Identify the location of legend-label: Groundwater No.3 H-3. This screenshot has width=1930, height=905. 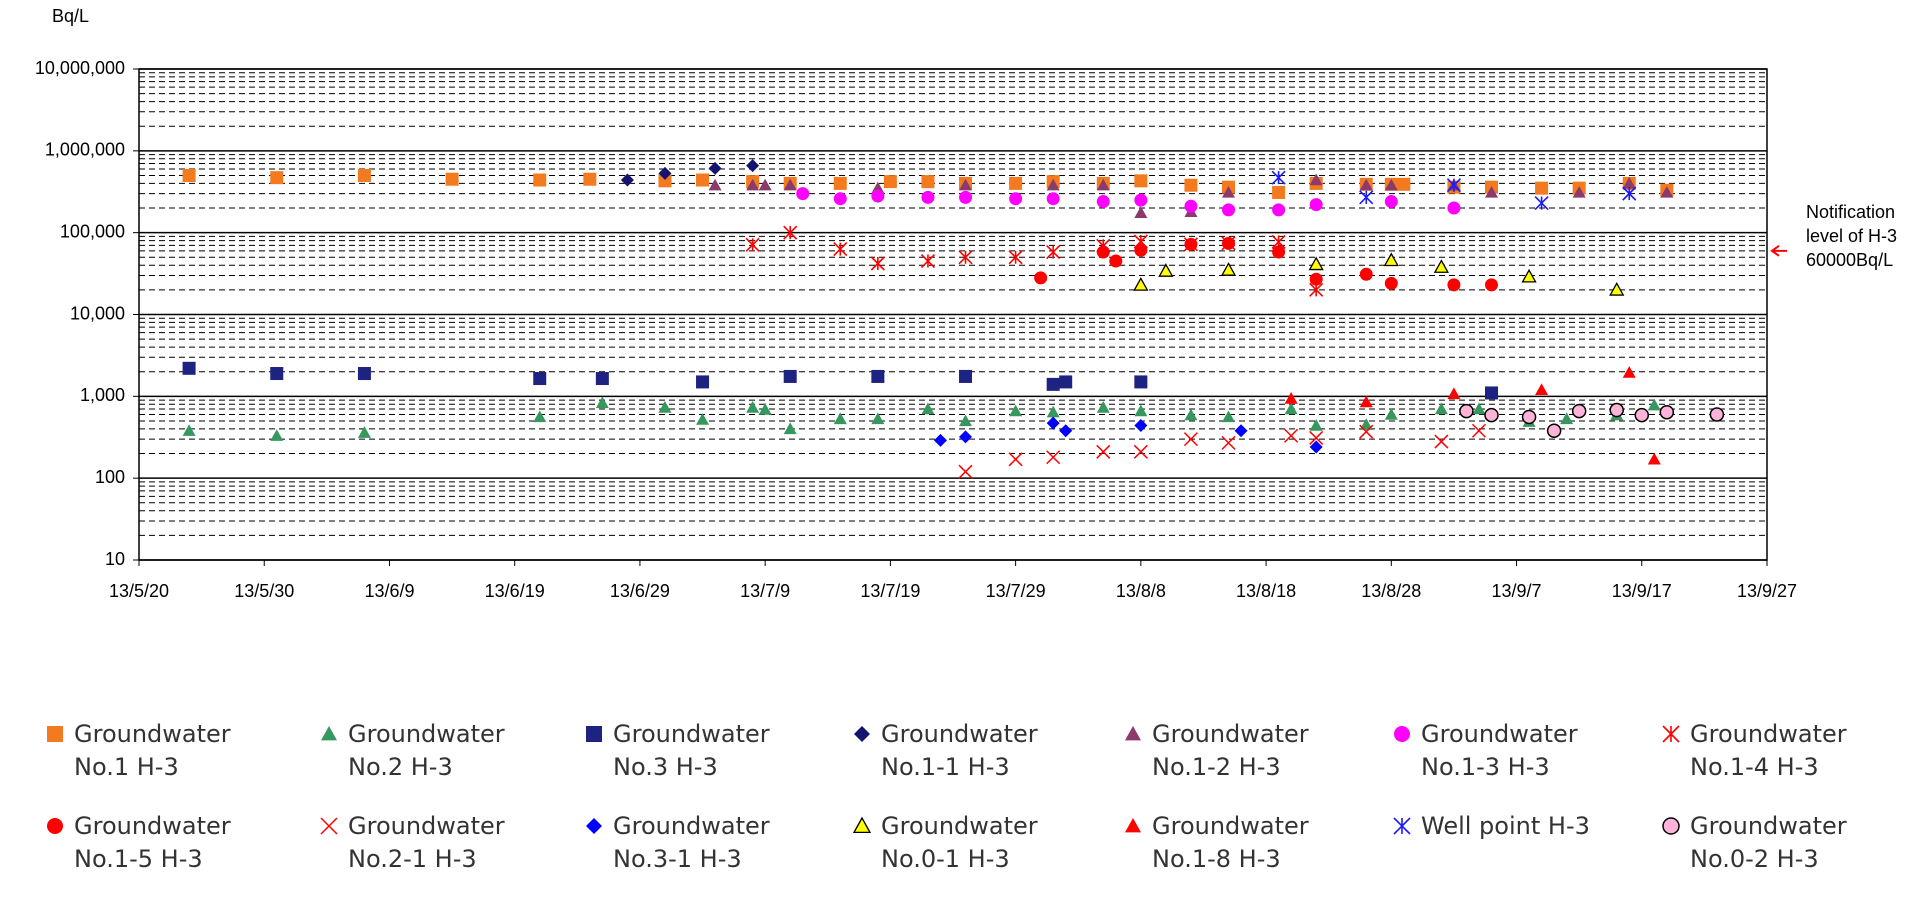
(691, 750).